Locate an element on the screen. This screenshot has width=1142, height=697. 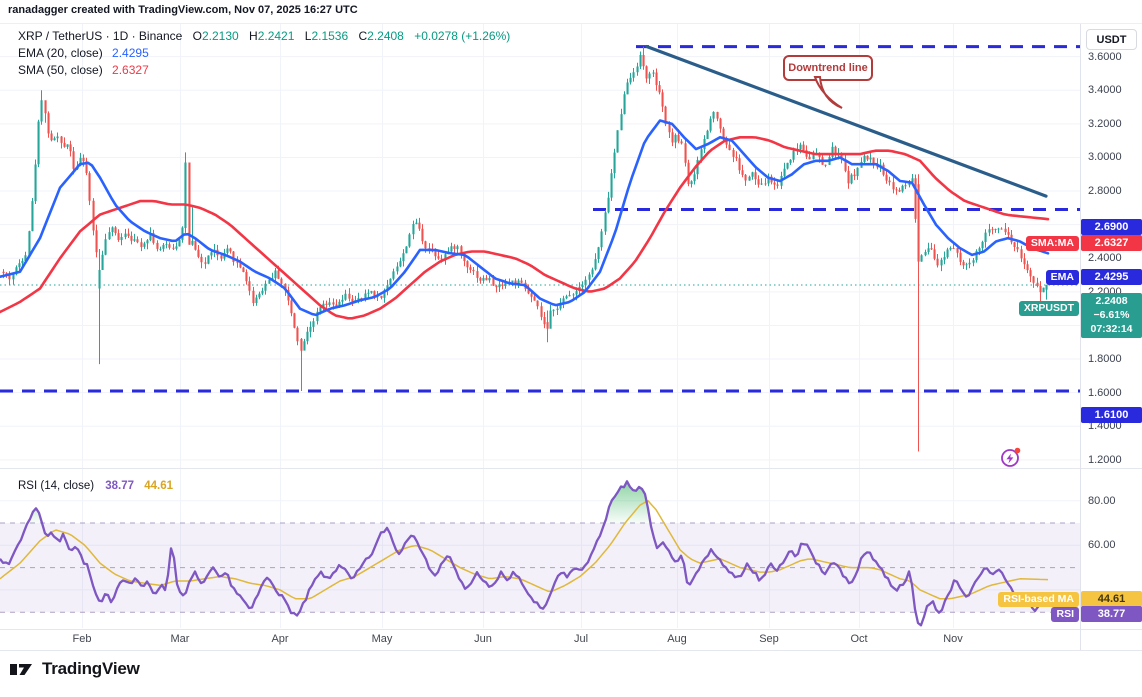
sma-legend-row: SMA (50, close) 2.6327 is located at coordinates (264, 70).